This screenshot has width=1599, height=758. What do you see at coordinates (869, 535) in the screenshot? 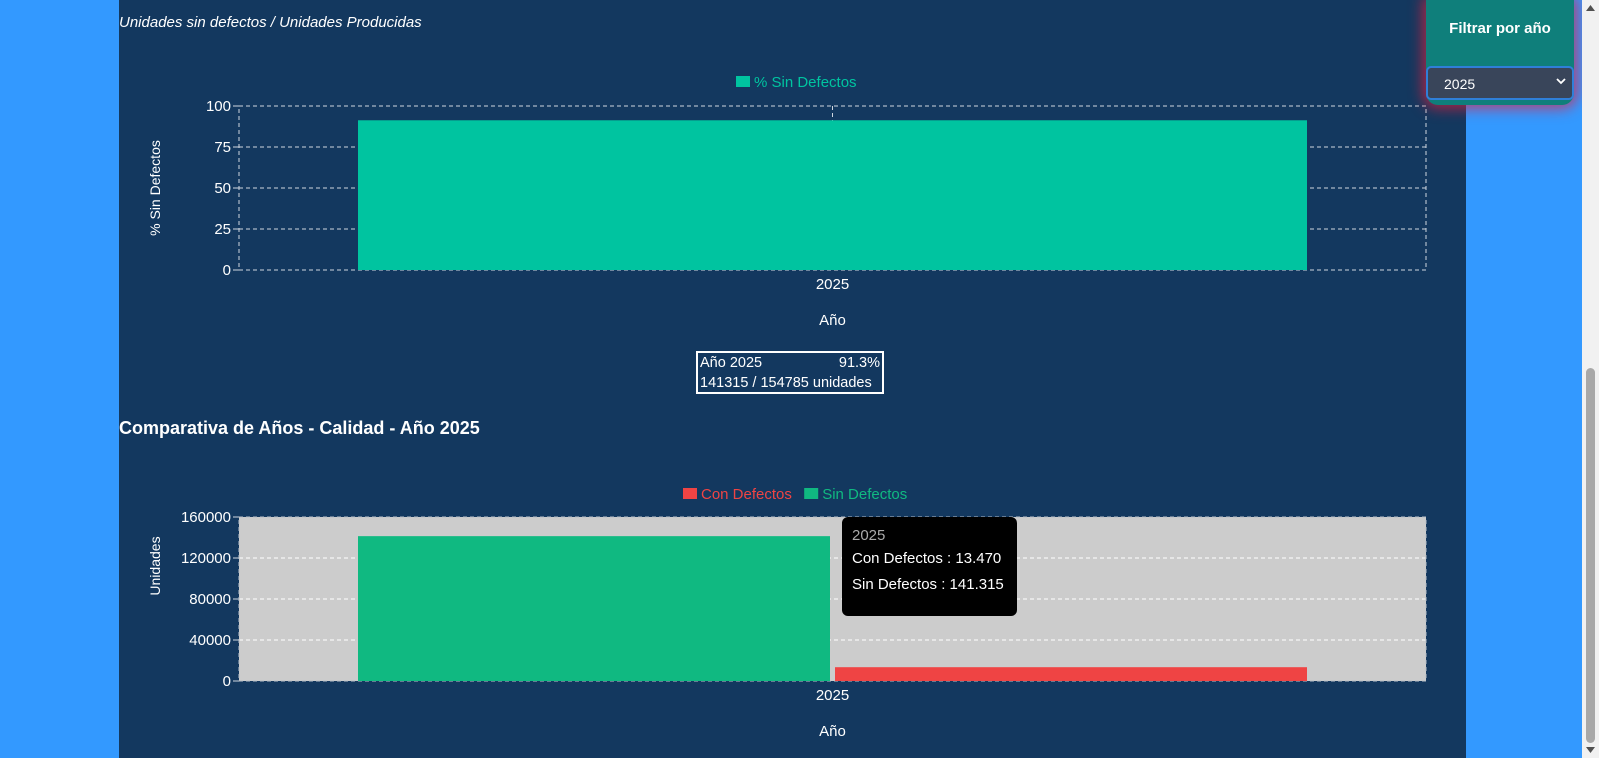
I see `tooltip-title: 2025` at bounding box center [869, 535].